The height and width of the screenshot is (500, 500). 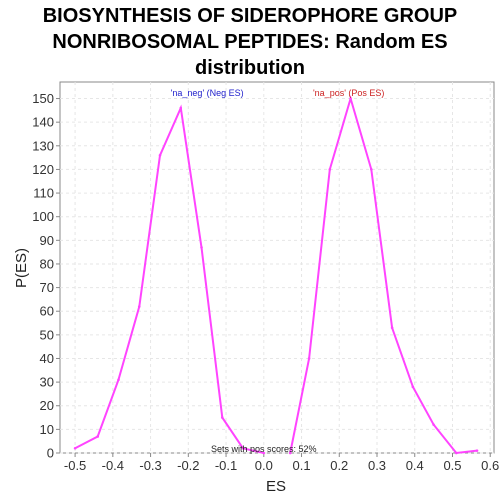 I want to click on y-tick-label: 50, so click(x=47, y=334).